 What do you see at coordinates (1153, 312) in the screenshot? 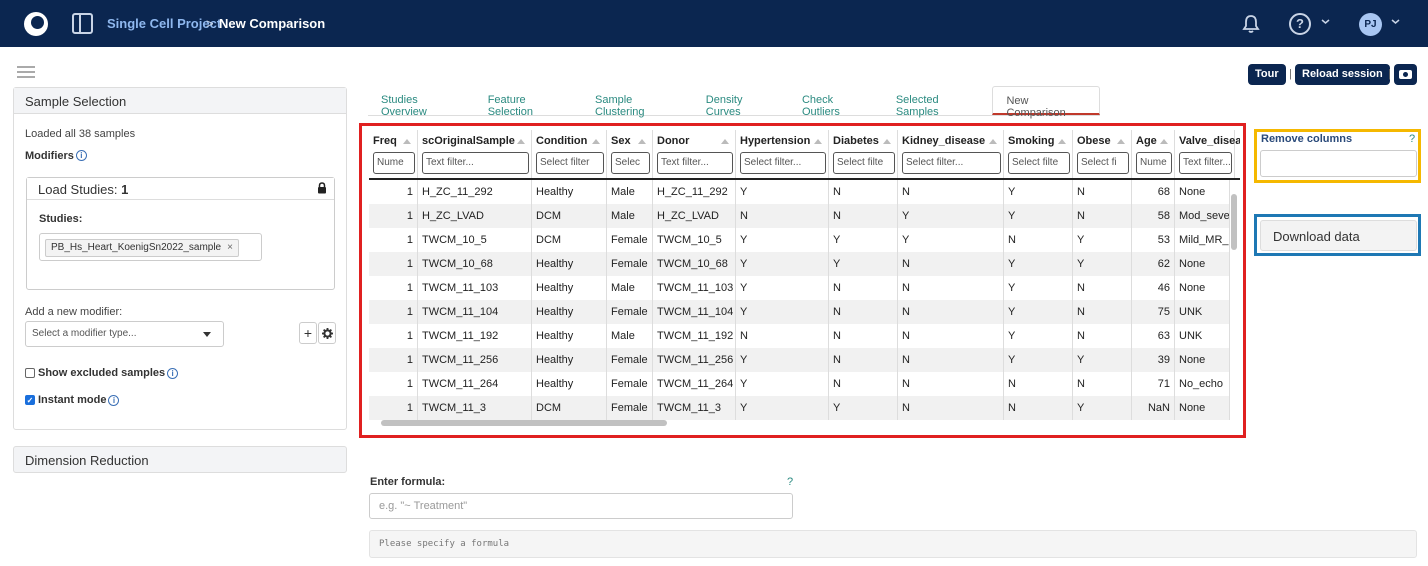
I see `table-cell: 75` at bounding box center [1153, 312].